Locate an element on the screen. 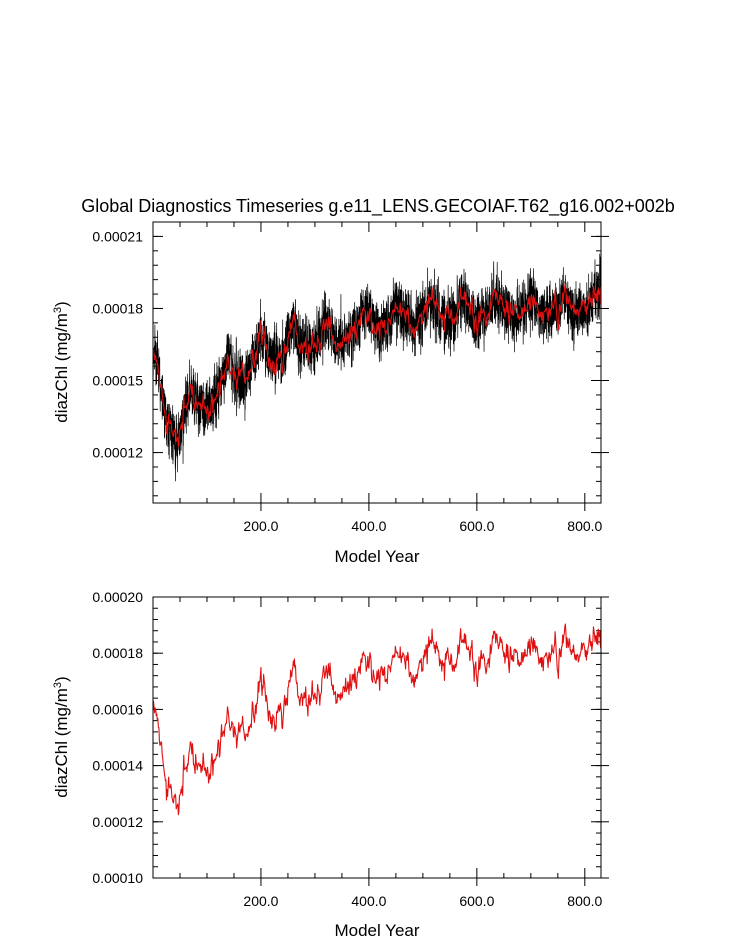 The image size is (733, 950). bottom-series is located at coordinates (377, 719).